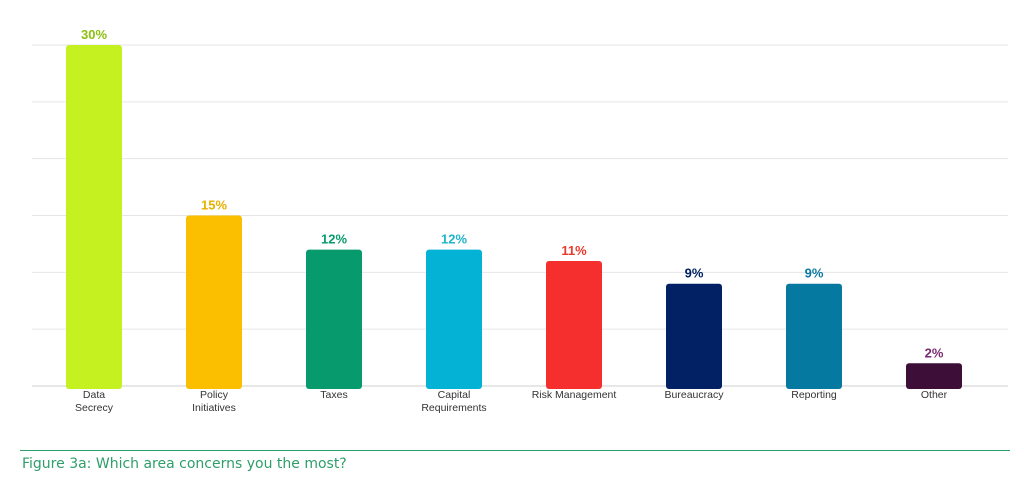 This screenshot has width=1024, height=478. Describe the element at coordinates (214, 205) in the screenshot. I see `bar-value-label: 15%` at that location.